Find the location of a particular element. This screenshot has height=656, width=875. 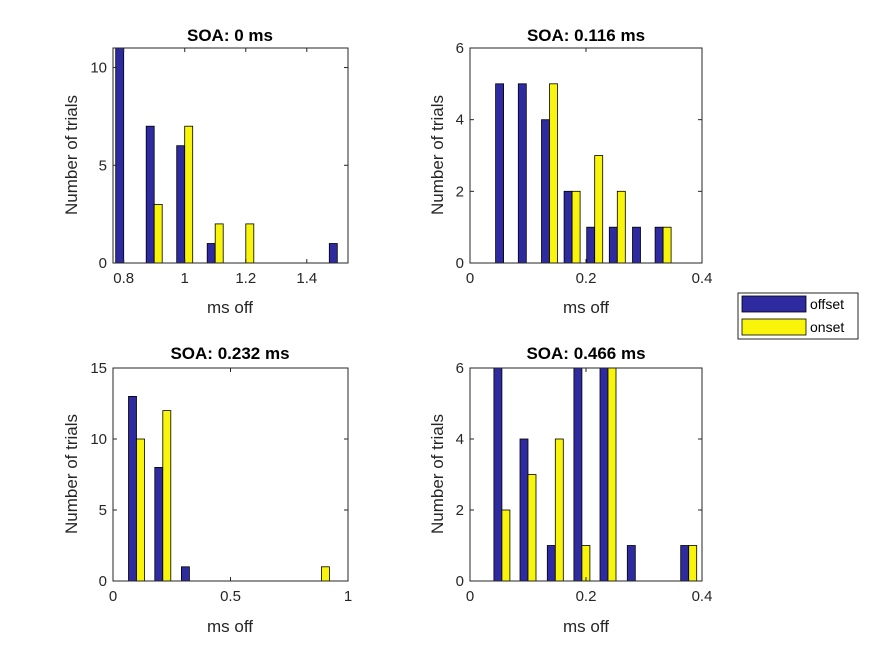

legend-swatch-offset is located at coordinates (774, 304).